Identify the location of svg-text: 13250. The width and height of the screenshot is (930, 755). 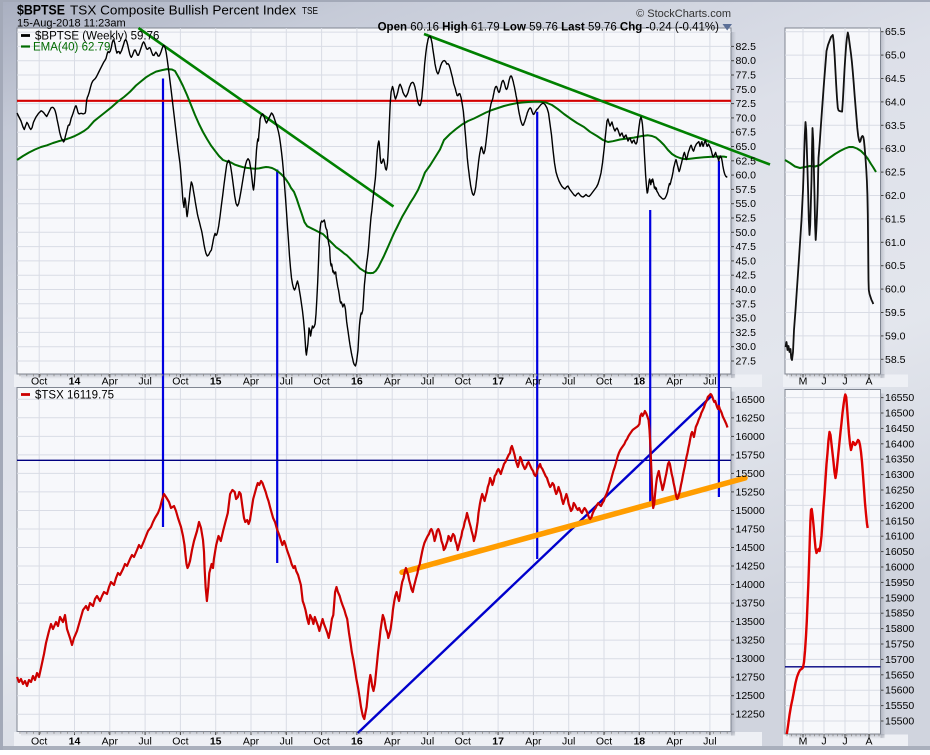
(750, 641).